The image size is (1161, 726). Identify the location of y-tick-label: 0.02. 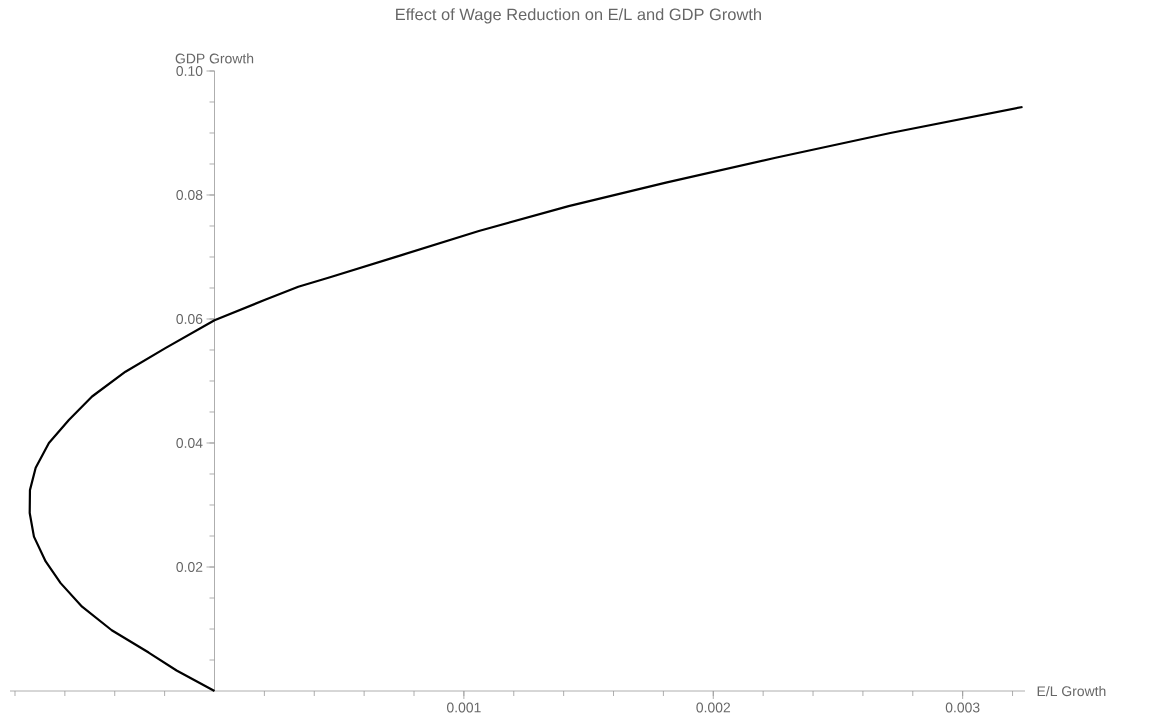
(189, 567).